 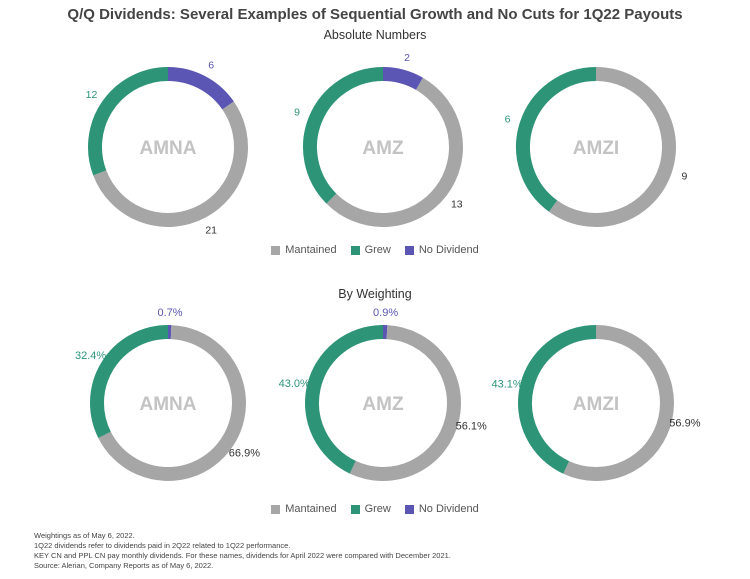 What do you see at coordinates (244, 454) in the screenshot?
I see `data-label-amna-mantained: 66.9%` at bounding box center [244, 454].